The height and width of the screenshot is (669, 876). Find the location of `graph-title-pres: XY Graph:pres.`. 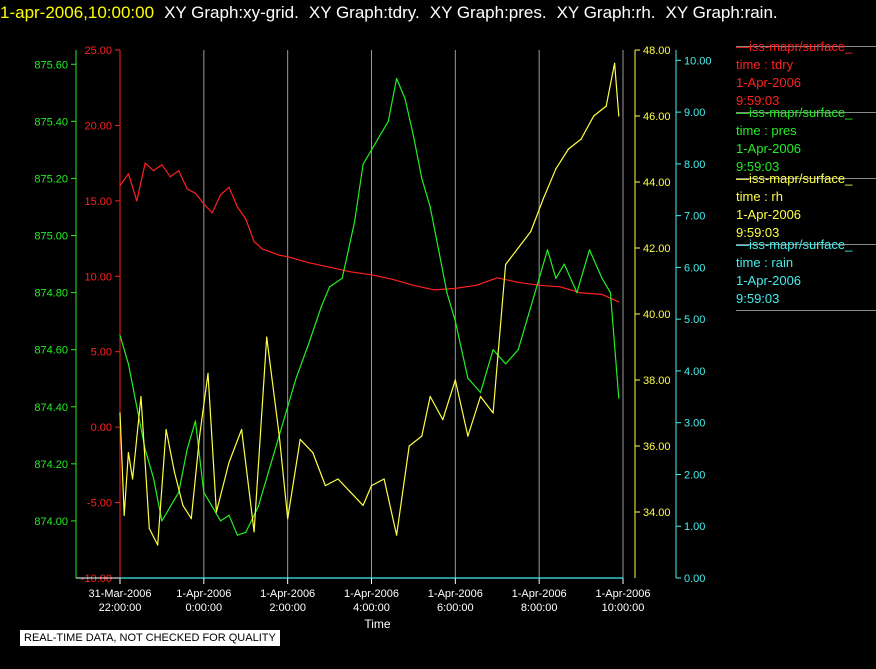

graph-title-pres: XY Graph:pres. is located at coordinates (488, 12).